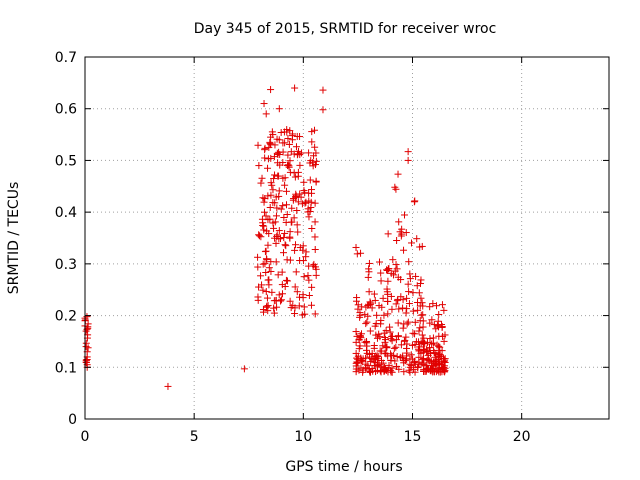  What do you see at coordinates (66, 161) in the screenshot?
I see `y-tick-label: 0.5` at bounding box center [66, 161].